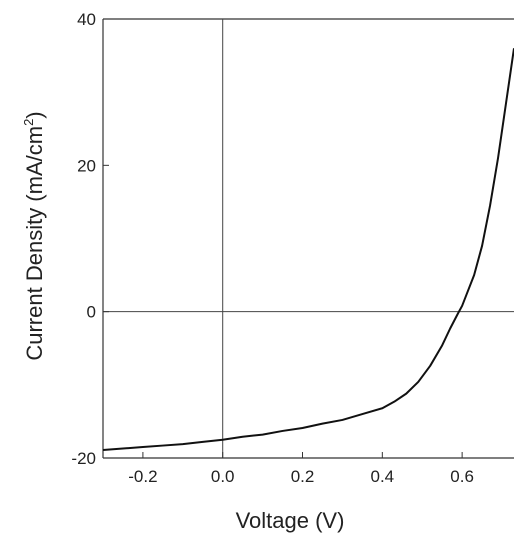 This screenshot has height=533, width=514. I want to click on x-tick-label: 0.6, so click(462, 476).